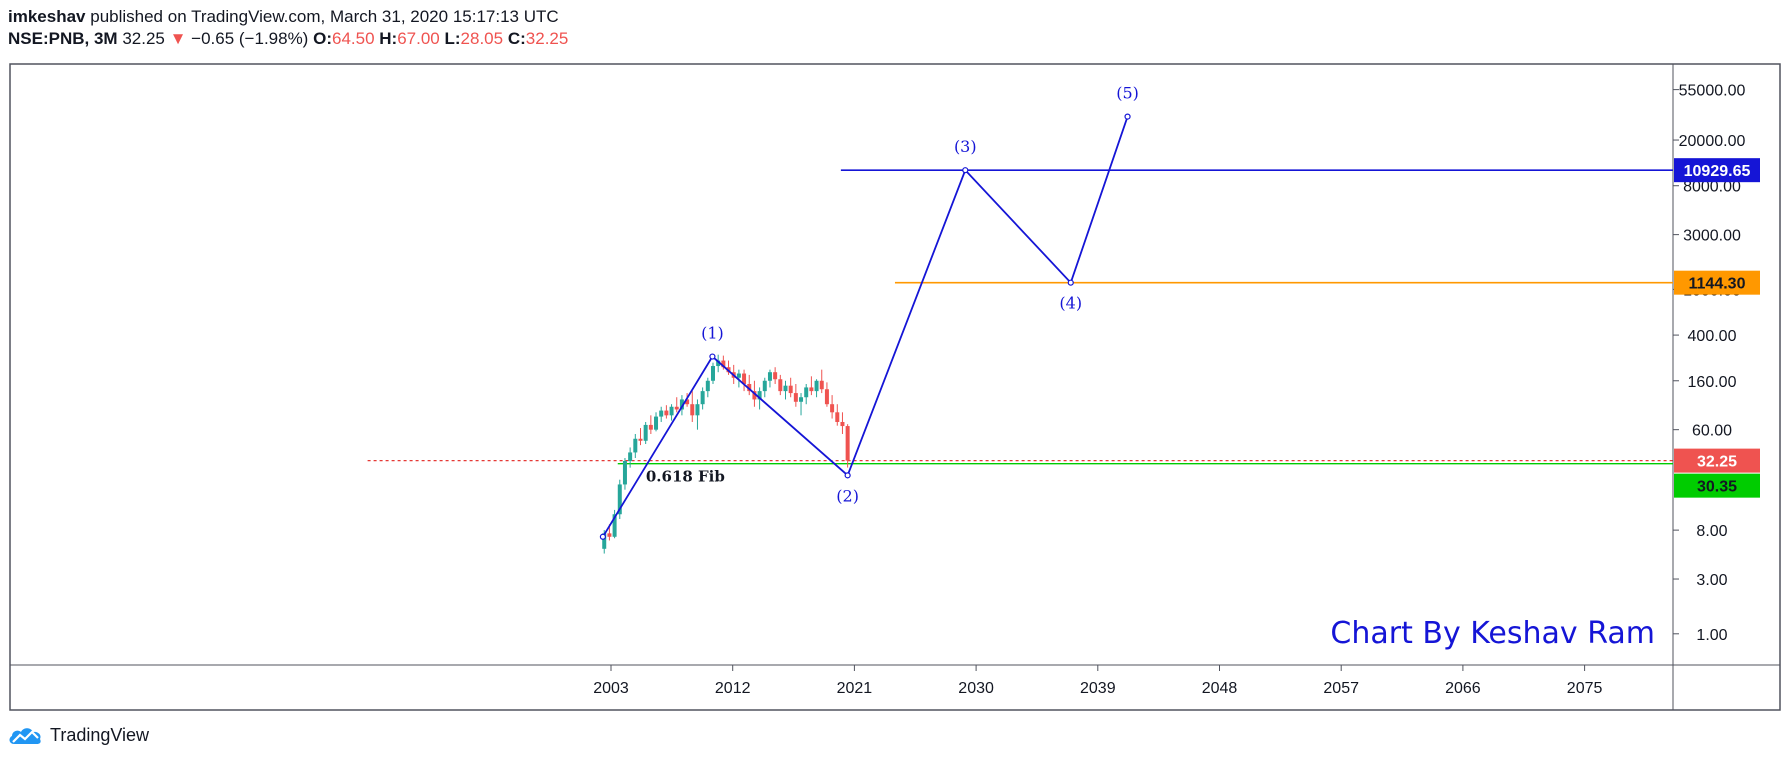 Image resolution: width=1783 pixels, height=763 pixels. I want to click on resistance-price-tag-label: 10929.65, so click(1717, 171).